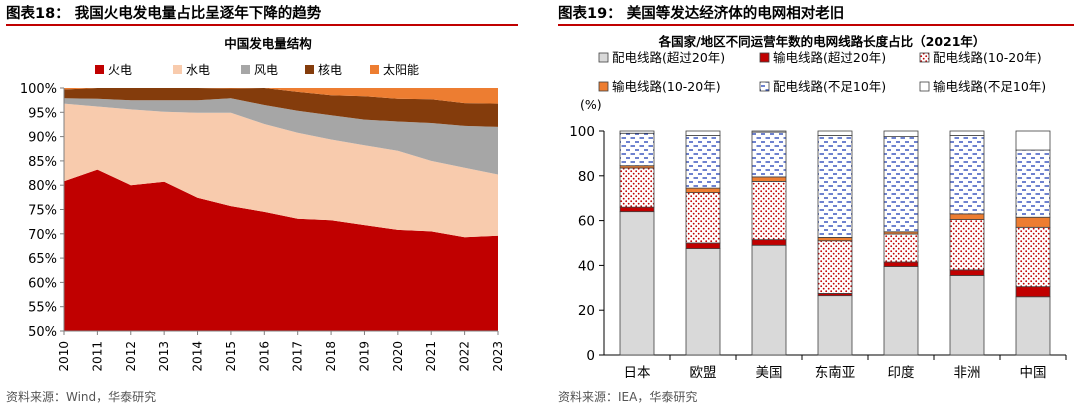 The image size is (1080, 410). Describe the element at coordinates (987, 57) in the screenshot. I see `legend-label: 配电线路(10-20年)` at that location.